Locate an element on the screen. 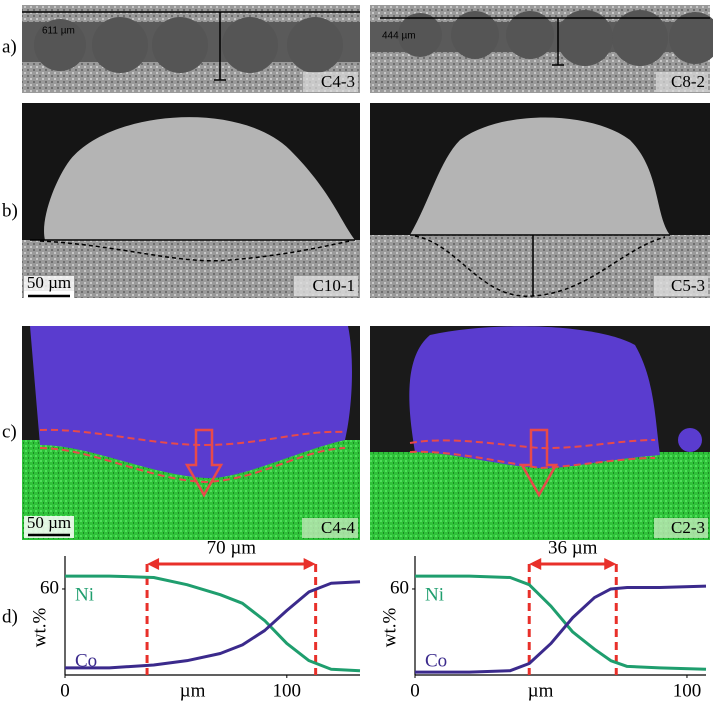 The image size is (713, 706). image-c-left is located at coordinates (191, 433).